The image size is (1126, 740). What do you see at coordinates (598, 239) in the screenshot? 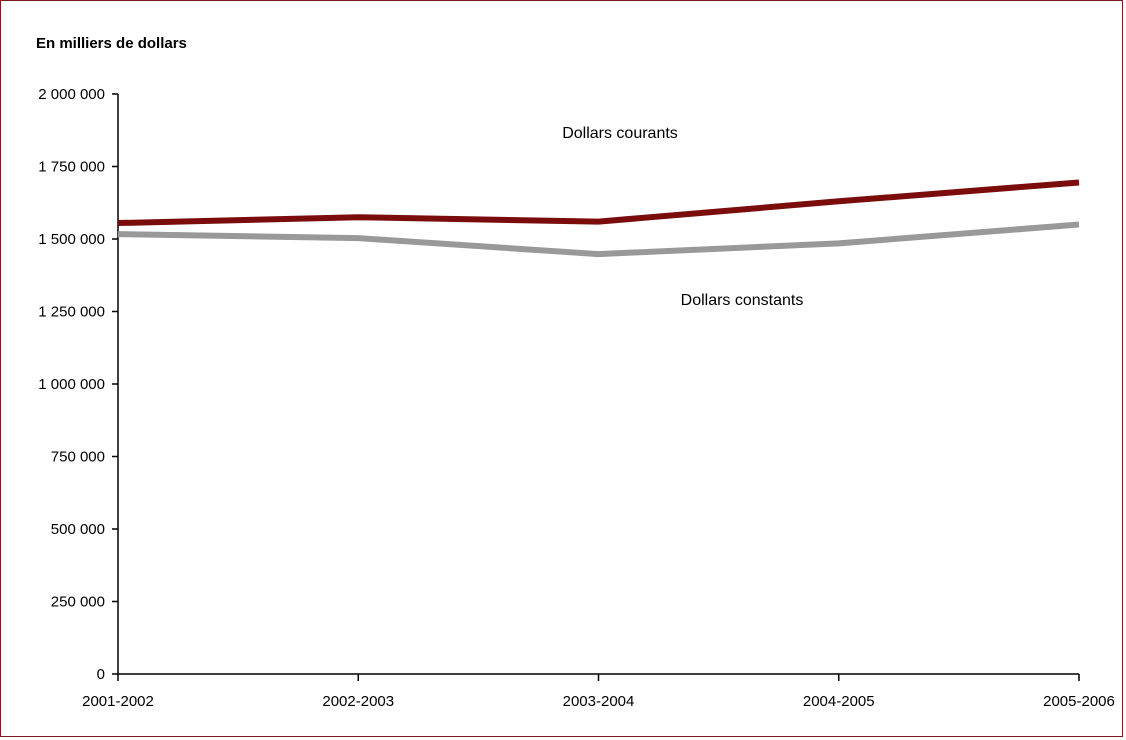
I see `series-line-dollars-constants` at bounding box center [598, 239].